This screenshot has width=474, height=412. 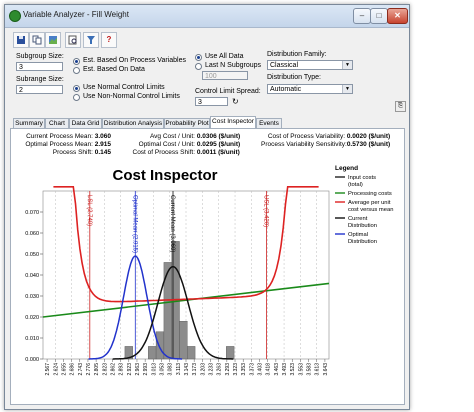 I want to click on use-all-data-label: Use All Data, so click(x=224, y=56).